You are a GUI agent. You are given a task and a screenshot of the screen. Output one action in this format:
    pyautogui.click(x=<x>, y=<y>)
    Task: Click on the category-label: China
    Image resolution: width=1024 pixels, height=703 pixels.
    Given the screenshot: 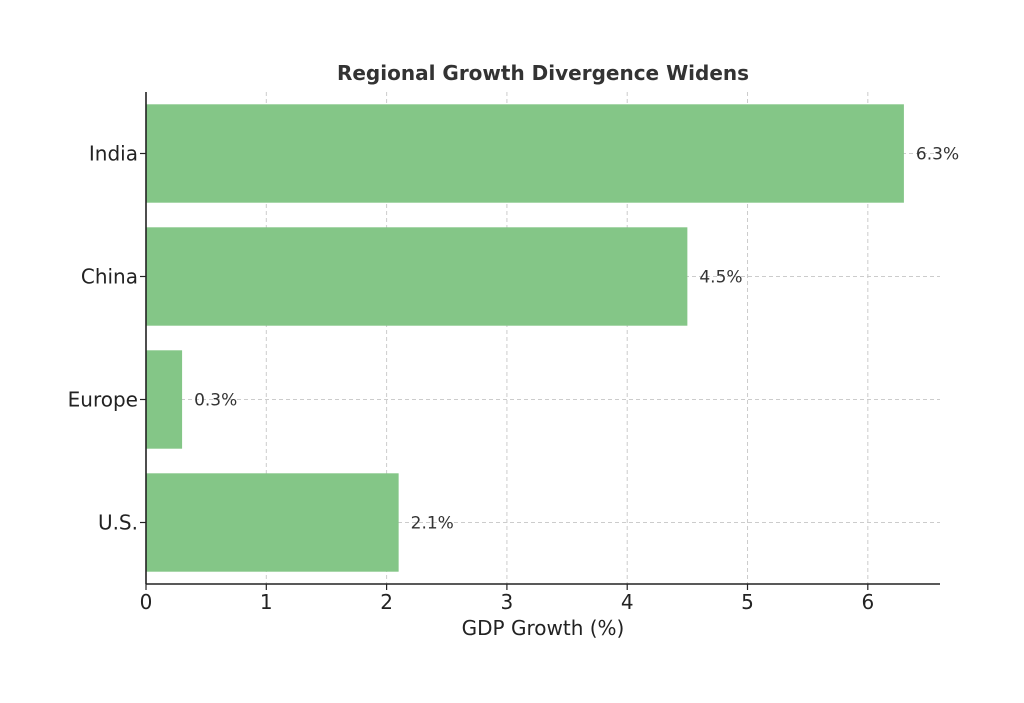 What is the action you would take?
    pyautogui.click(x=109, y=277)
    